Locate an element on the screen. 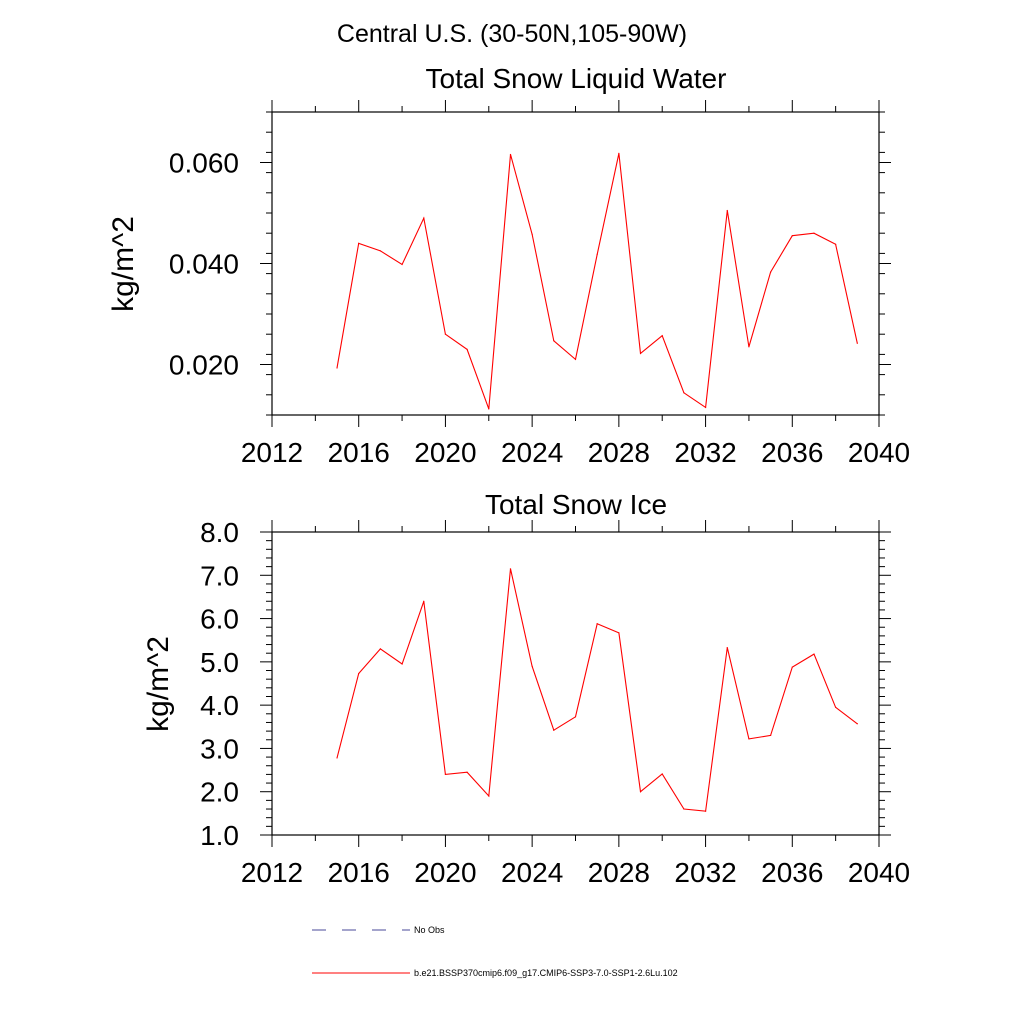  y-tick-label: 0.040 is located at coordinates (204, 264).